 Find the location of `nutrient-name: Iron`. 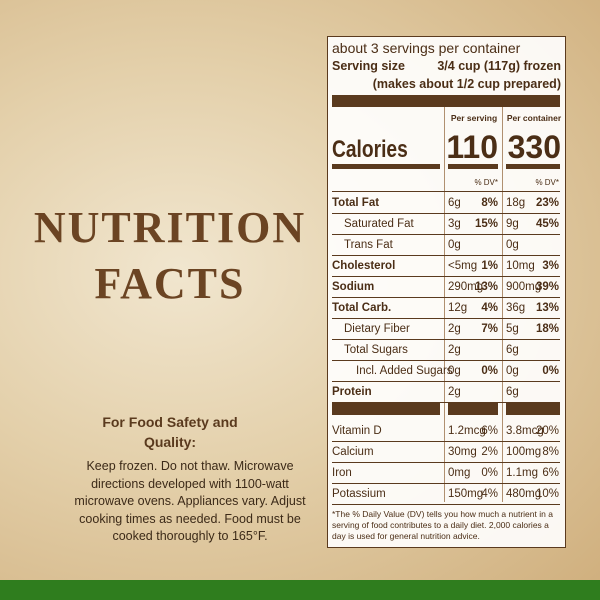

nutrient-name: Iron is located at coordinates (342, 473).